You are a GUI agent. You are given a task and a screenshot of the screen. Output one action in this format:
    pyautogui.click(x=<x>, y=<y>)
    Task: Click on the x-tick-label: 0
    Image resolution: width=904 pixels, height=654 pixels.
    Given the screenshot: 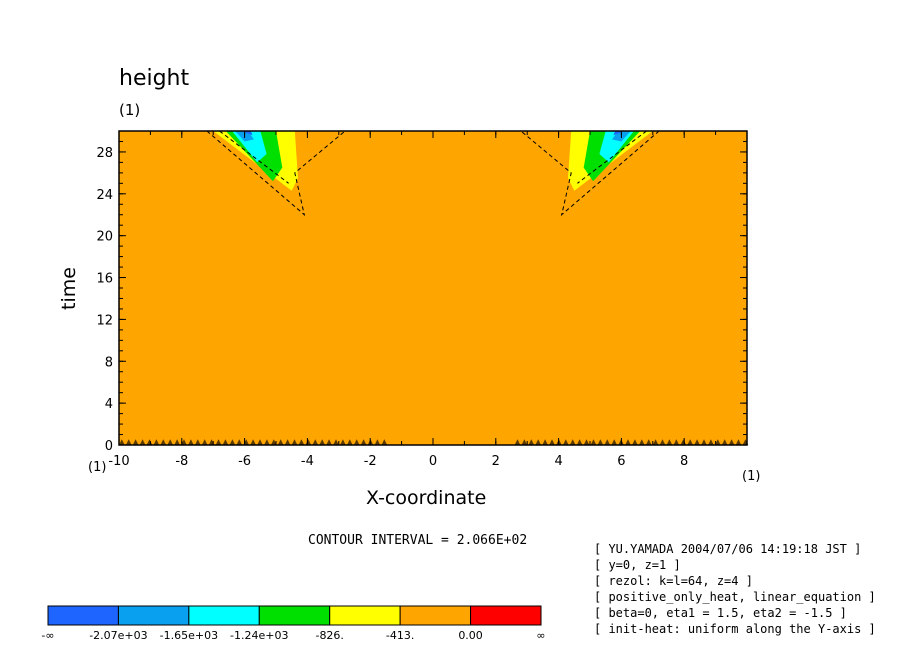 What is the action you would take?
    pyautogui.click(x=433, y=461)
    